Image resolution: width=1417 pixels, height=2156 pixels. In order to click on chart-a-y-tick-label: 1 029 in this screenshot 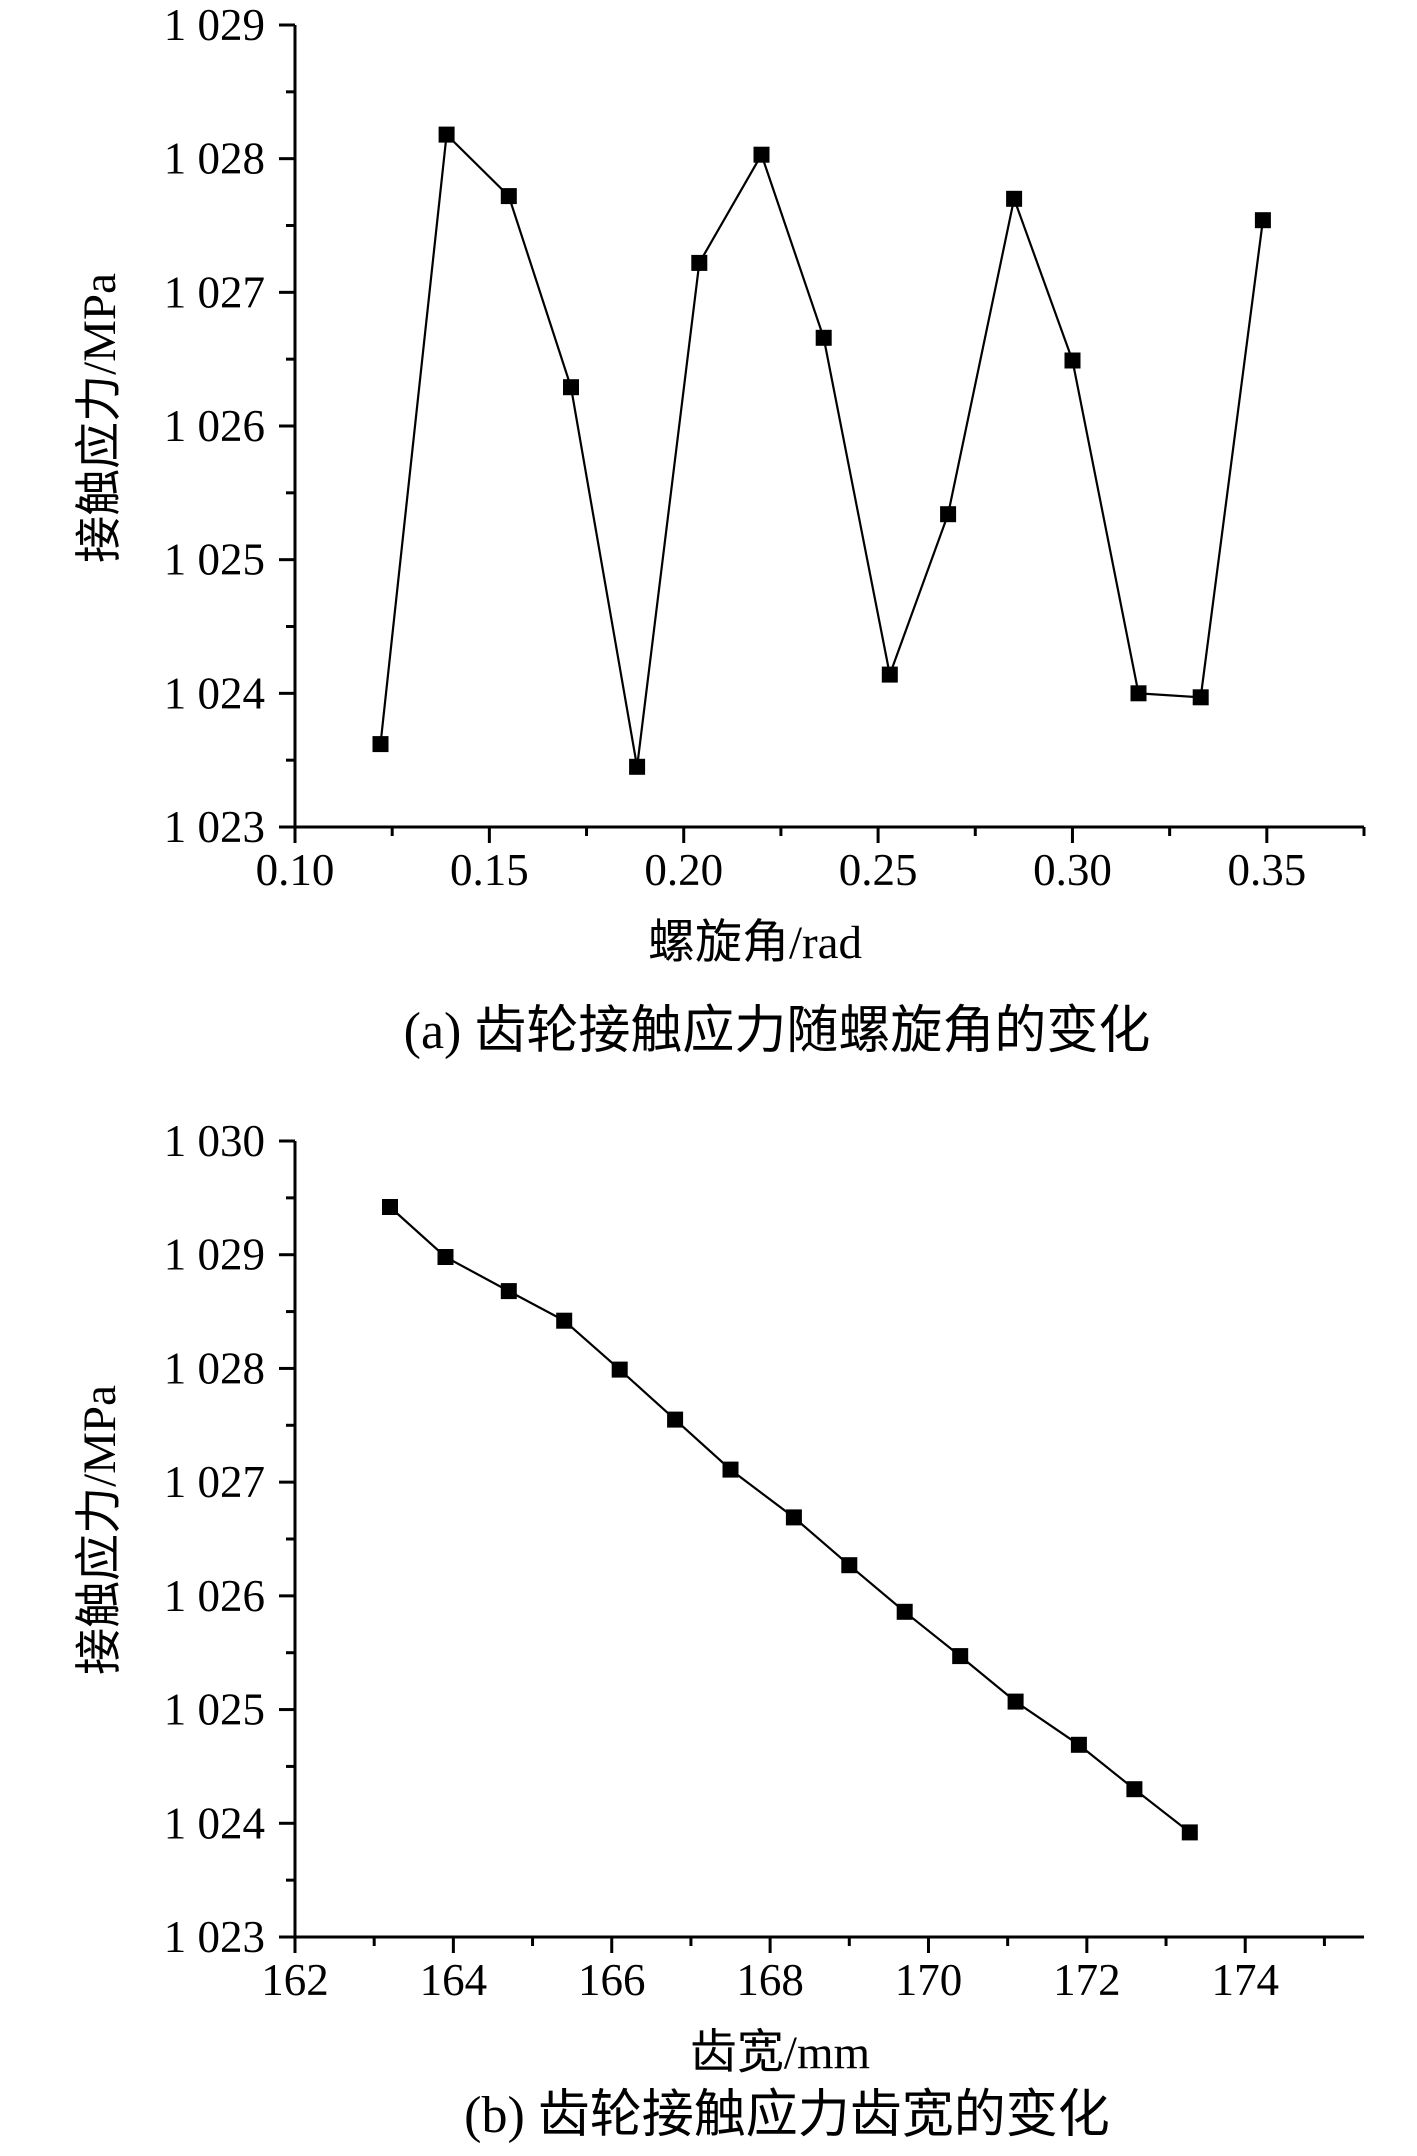, I will do `click(214, 25)`.